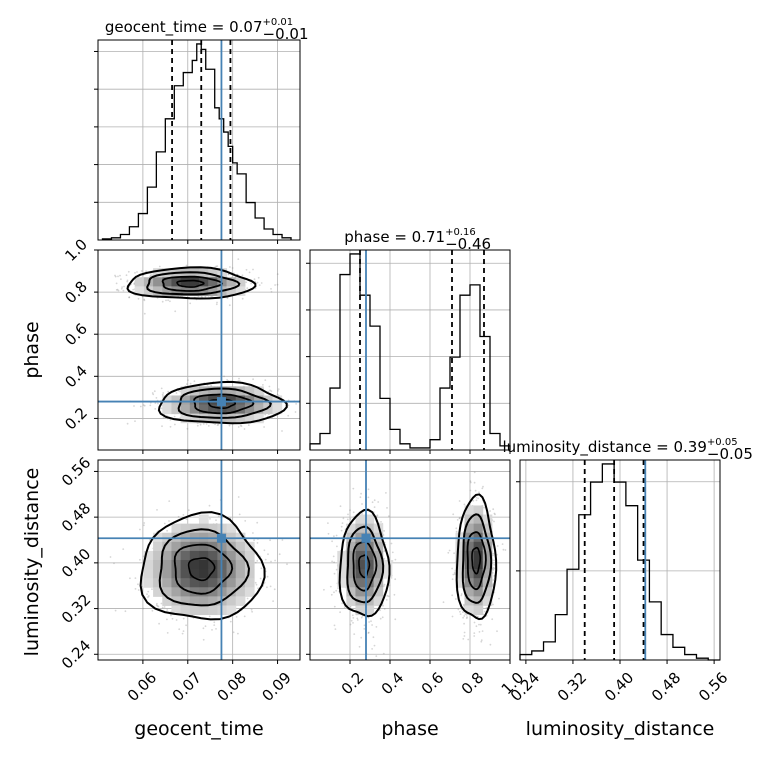 The image size is (760, 760). I want to click on panel-frame, so click(410, 350).